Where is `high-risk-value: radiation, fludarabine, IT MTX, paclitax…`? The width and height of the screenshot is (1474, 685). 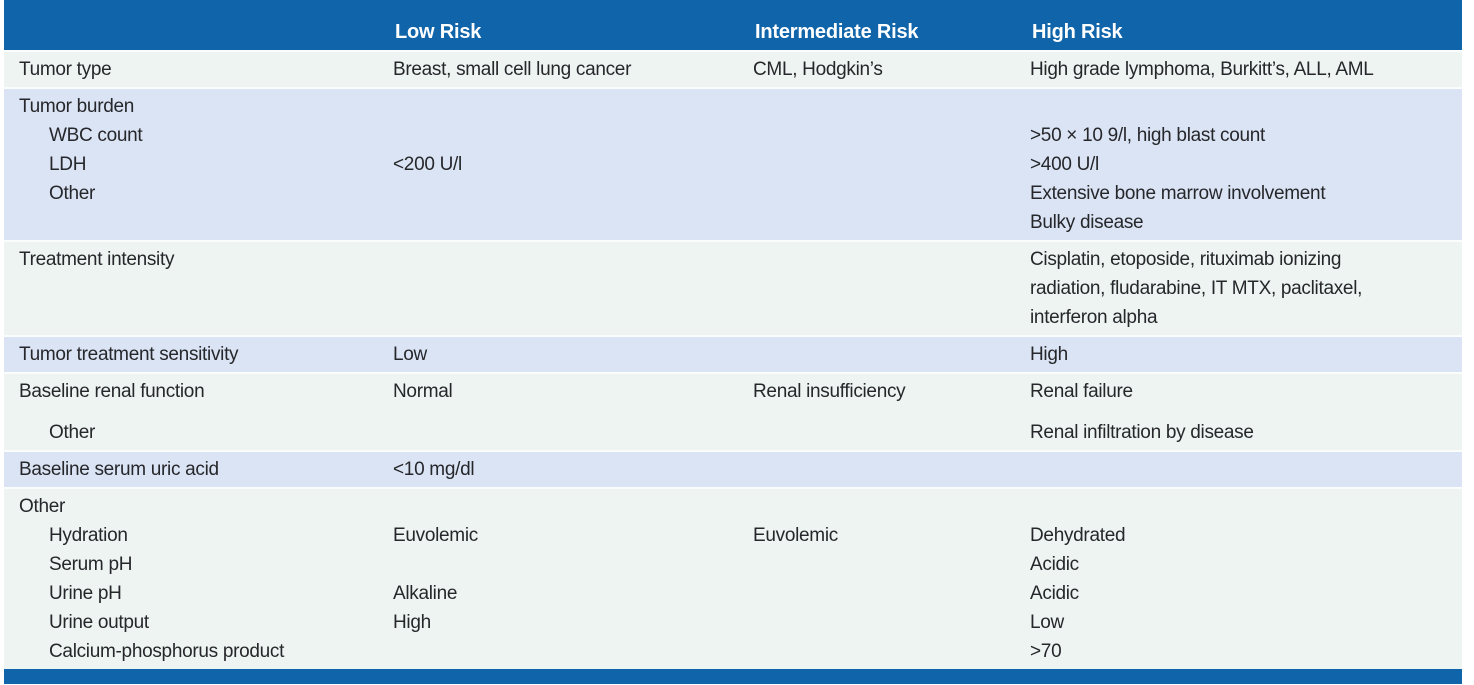 high-risk-value: radiation, fludarabine, IT MTX, paclitax… is located at coordinates (1196, 288).